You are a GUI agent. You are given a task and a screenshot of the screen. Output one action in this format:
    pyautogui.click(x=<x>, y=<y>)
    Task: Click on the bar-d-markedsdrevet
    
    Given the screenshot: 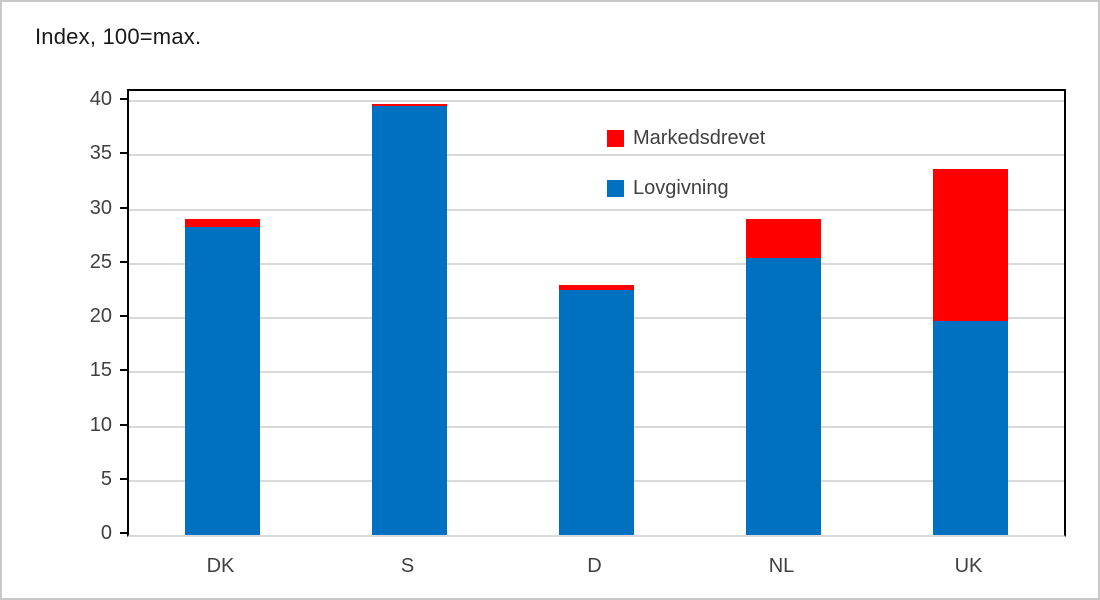 What is the action you would take?
    pyautogui.click(x=596, y=287)
    